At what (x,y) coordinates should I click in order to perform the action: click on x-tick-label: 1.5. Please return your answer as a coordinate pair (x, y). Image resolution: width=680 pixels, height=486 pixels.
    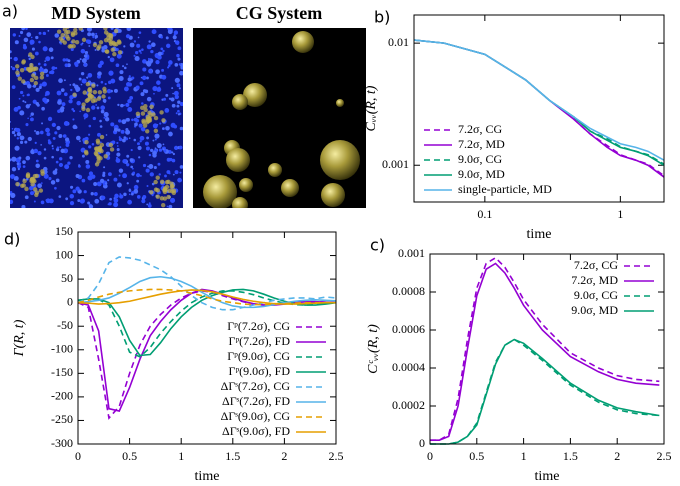
    Looking at the image, I should click on (232, 456).